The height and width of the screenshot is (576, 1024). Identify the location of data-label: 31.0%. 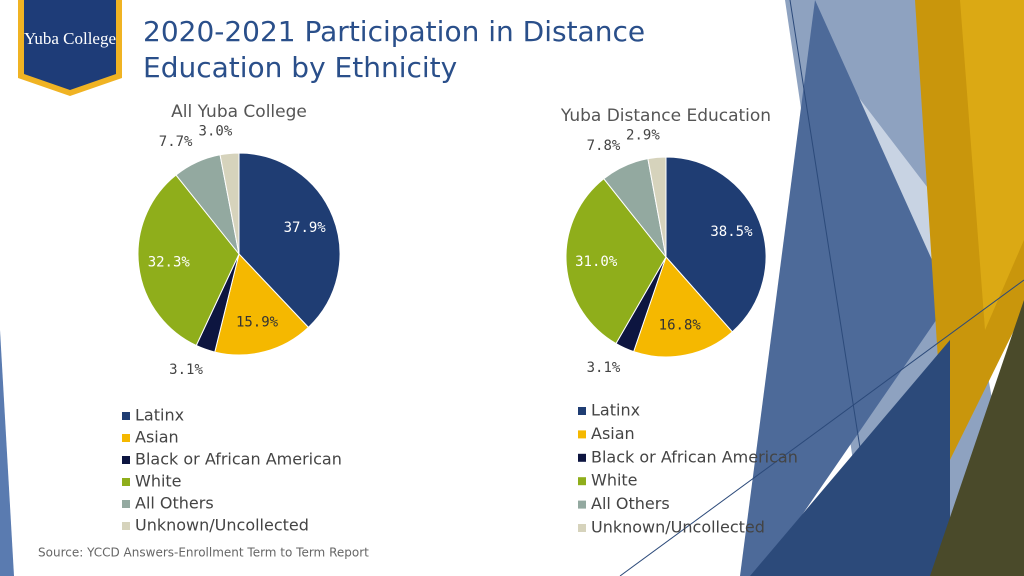
(596, 262).